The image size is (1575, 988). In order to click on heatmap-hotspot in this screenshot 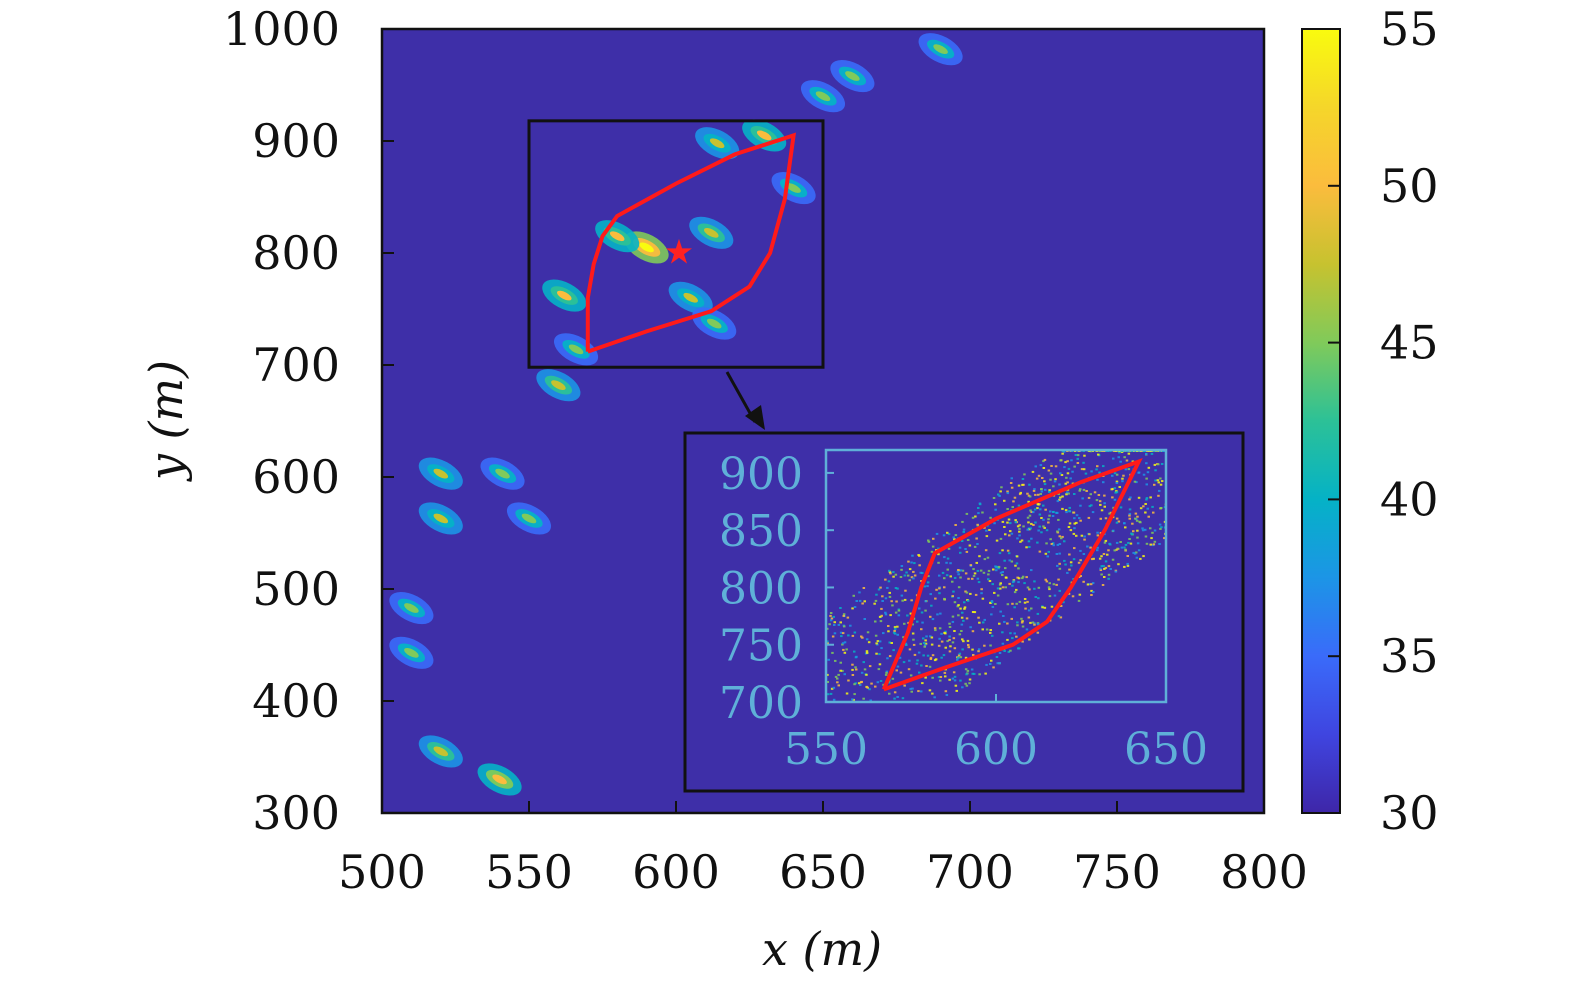, I will do `click(823, 96)`.